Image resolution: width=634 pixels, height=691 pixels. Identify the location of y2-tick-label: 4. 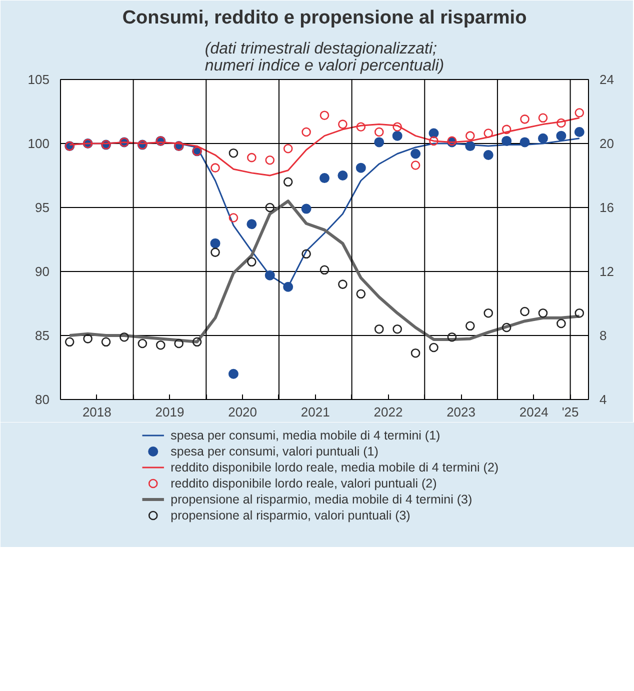
(603, 399).